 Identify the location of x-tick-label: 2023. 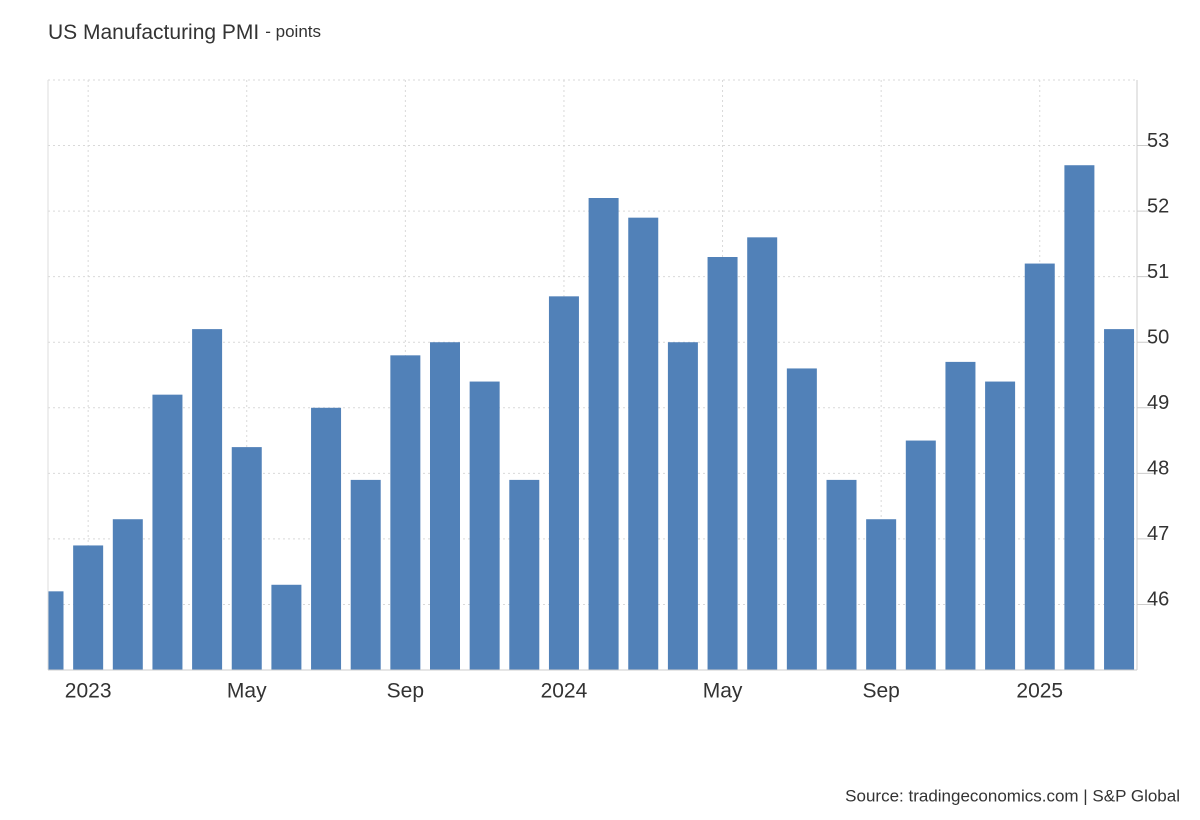
(88, 691).